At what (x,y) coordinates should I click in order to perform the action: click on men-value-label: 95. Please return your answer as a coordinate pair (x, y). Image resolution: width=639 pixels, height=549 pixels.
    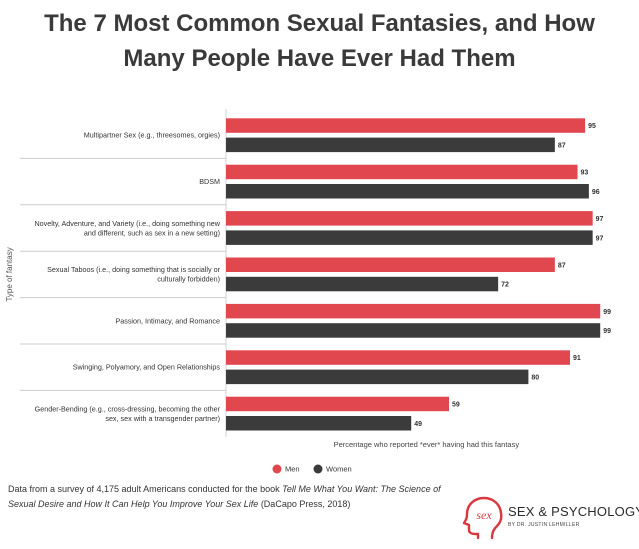
    Looking at the image, I should click on (592, 126).